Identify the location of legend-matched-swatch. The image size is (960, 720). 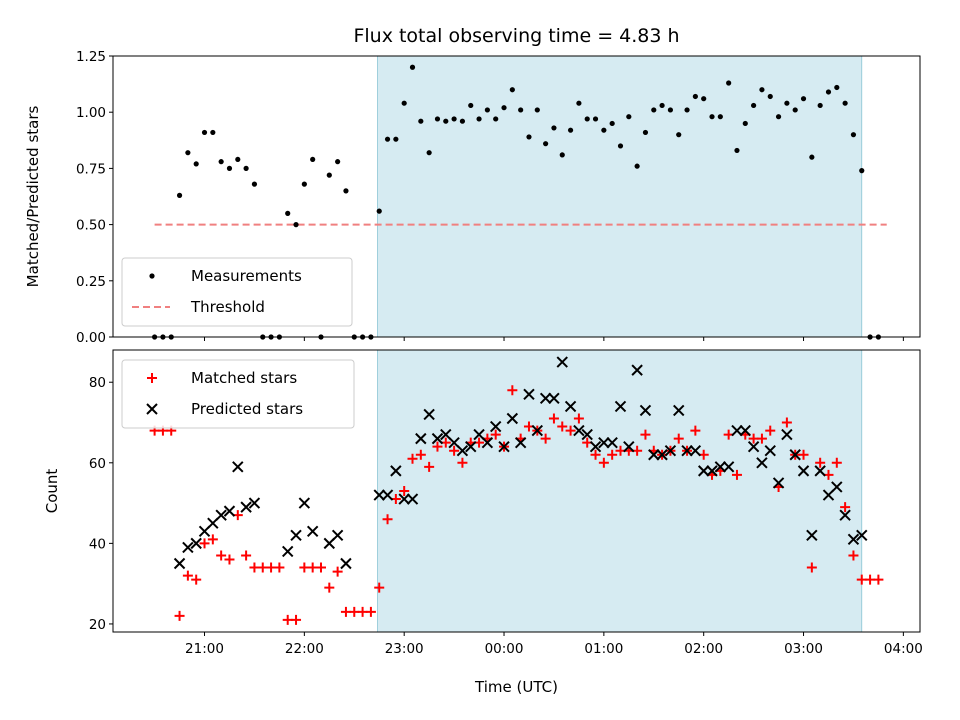
(152, 378).